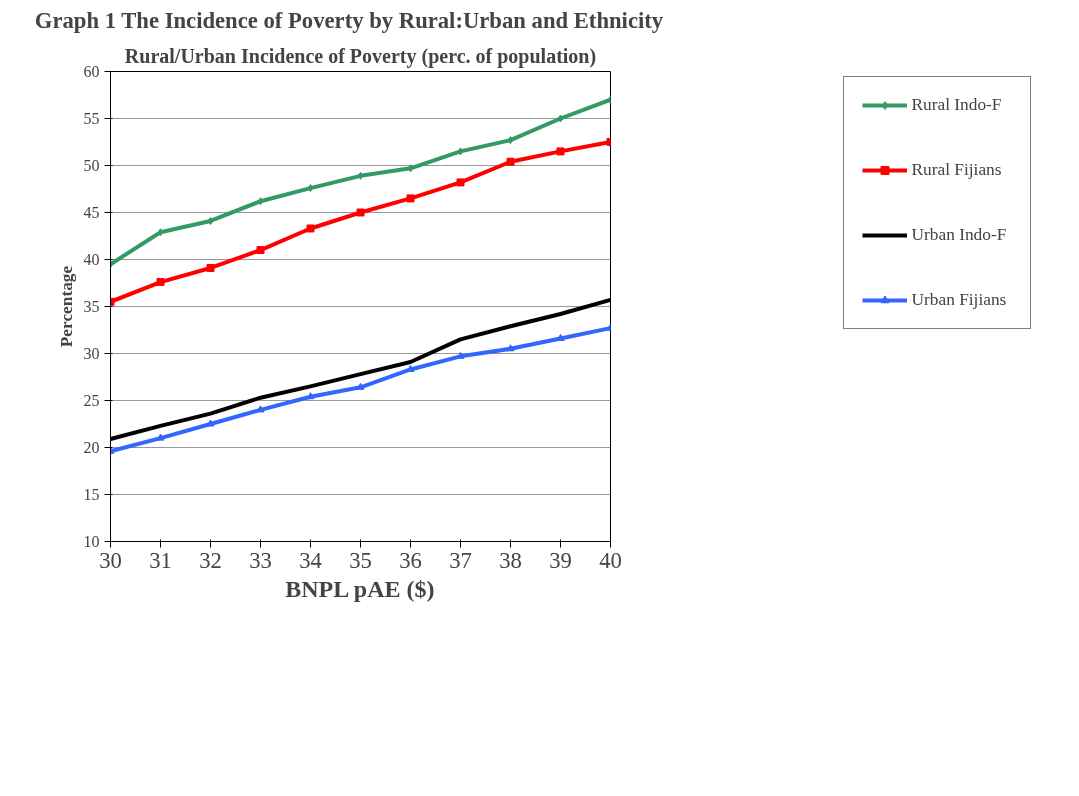 This screenshot has width=1079, height=796. What do you see at coordinates (560, 560) in the screenshot?
I see `x-tick-label: 39` at bounding box center [560, 560].